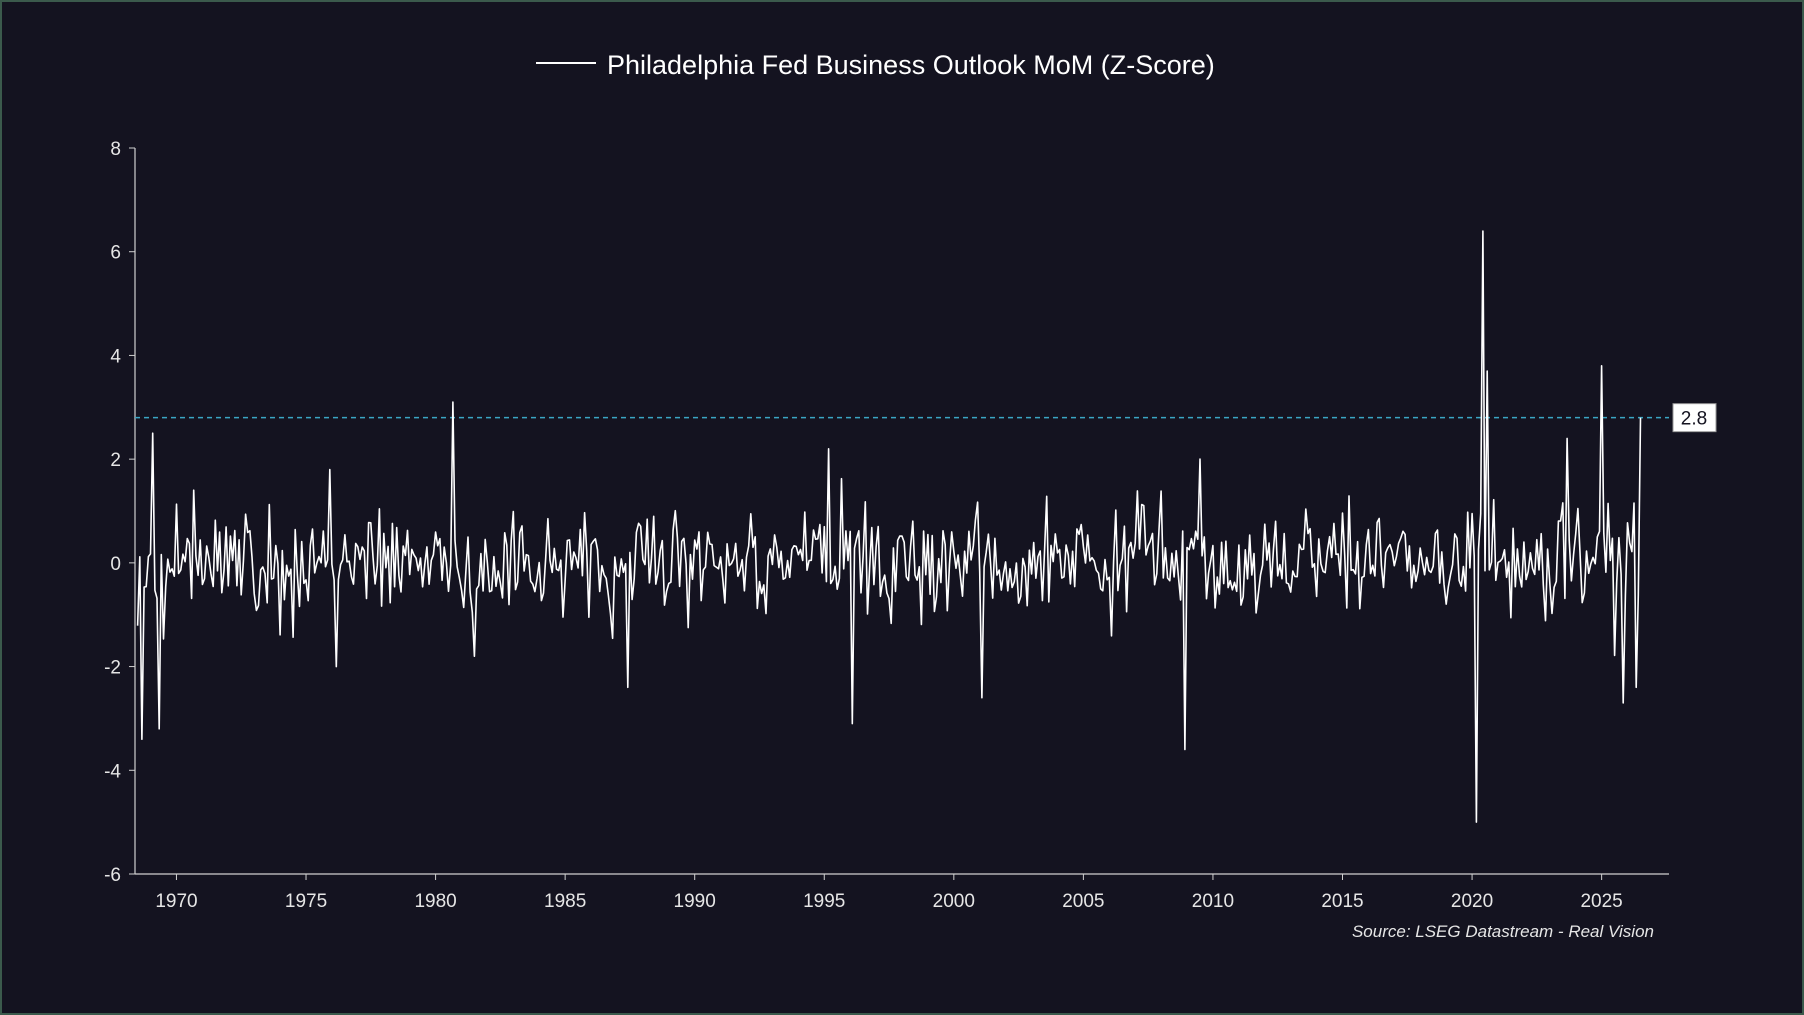  What do you see at coordinates (1213, 901) in the screenshot?
I see `x-tick-label: 2010` at bounding box center [1213, 901].